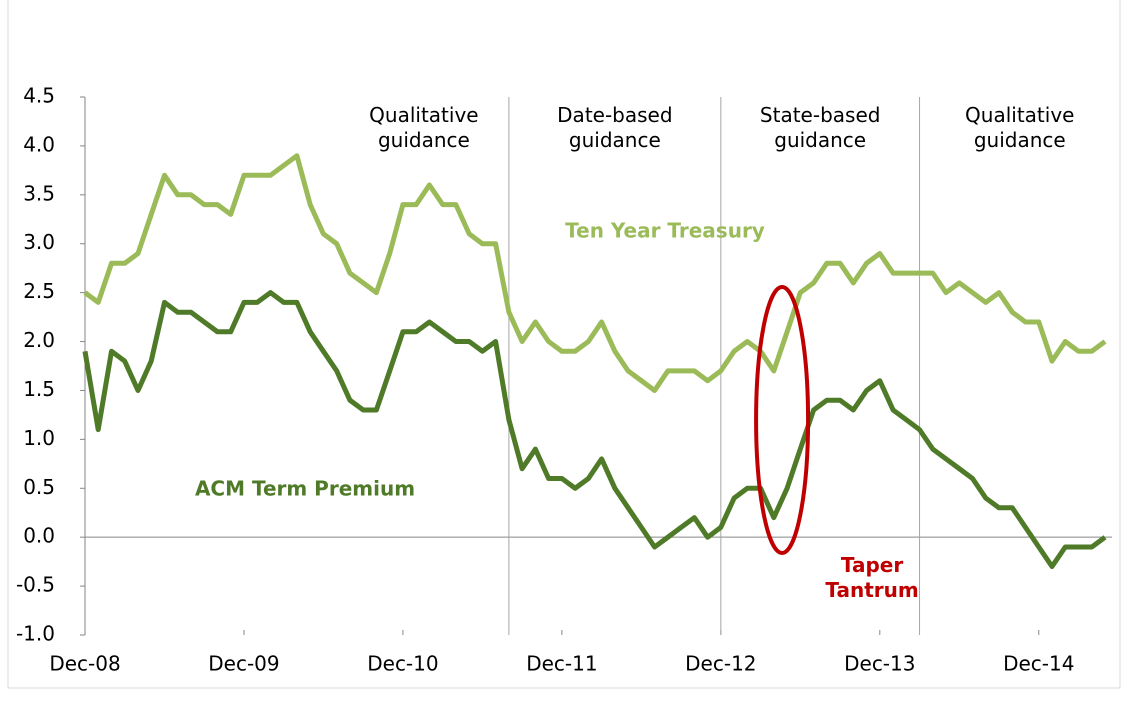  I want to click on annotation-ellipse, so click(782, 420).